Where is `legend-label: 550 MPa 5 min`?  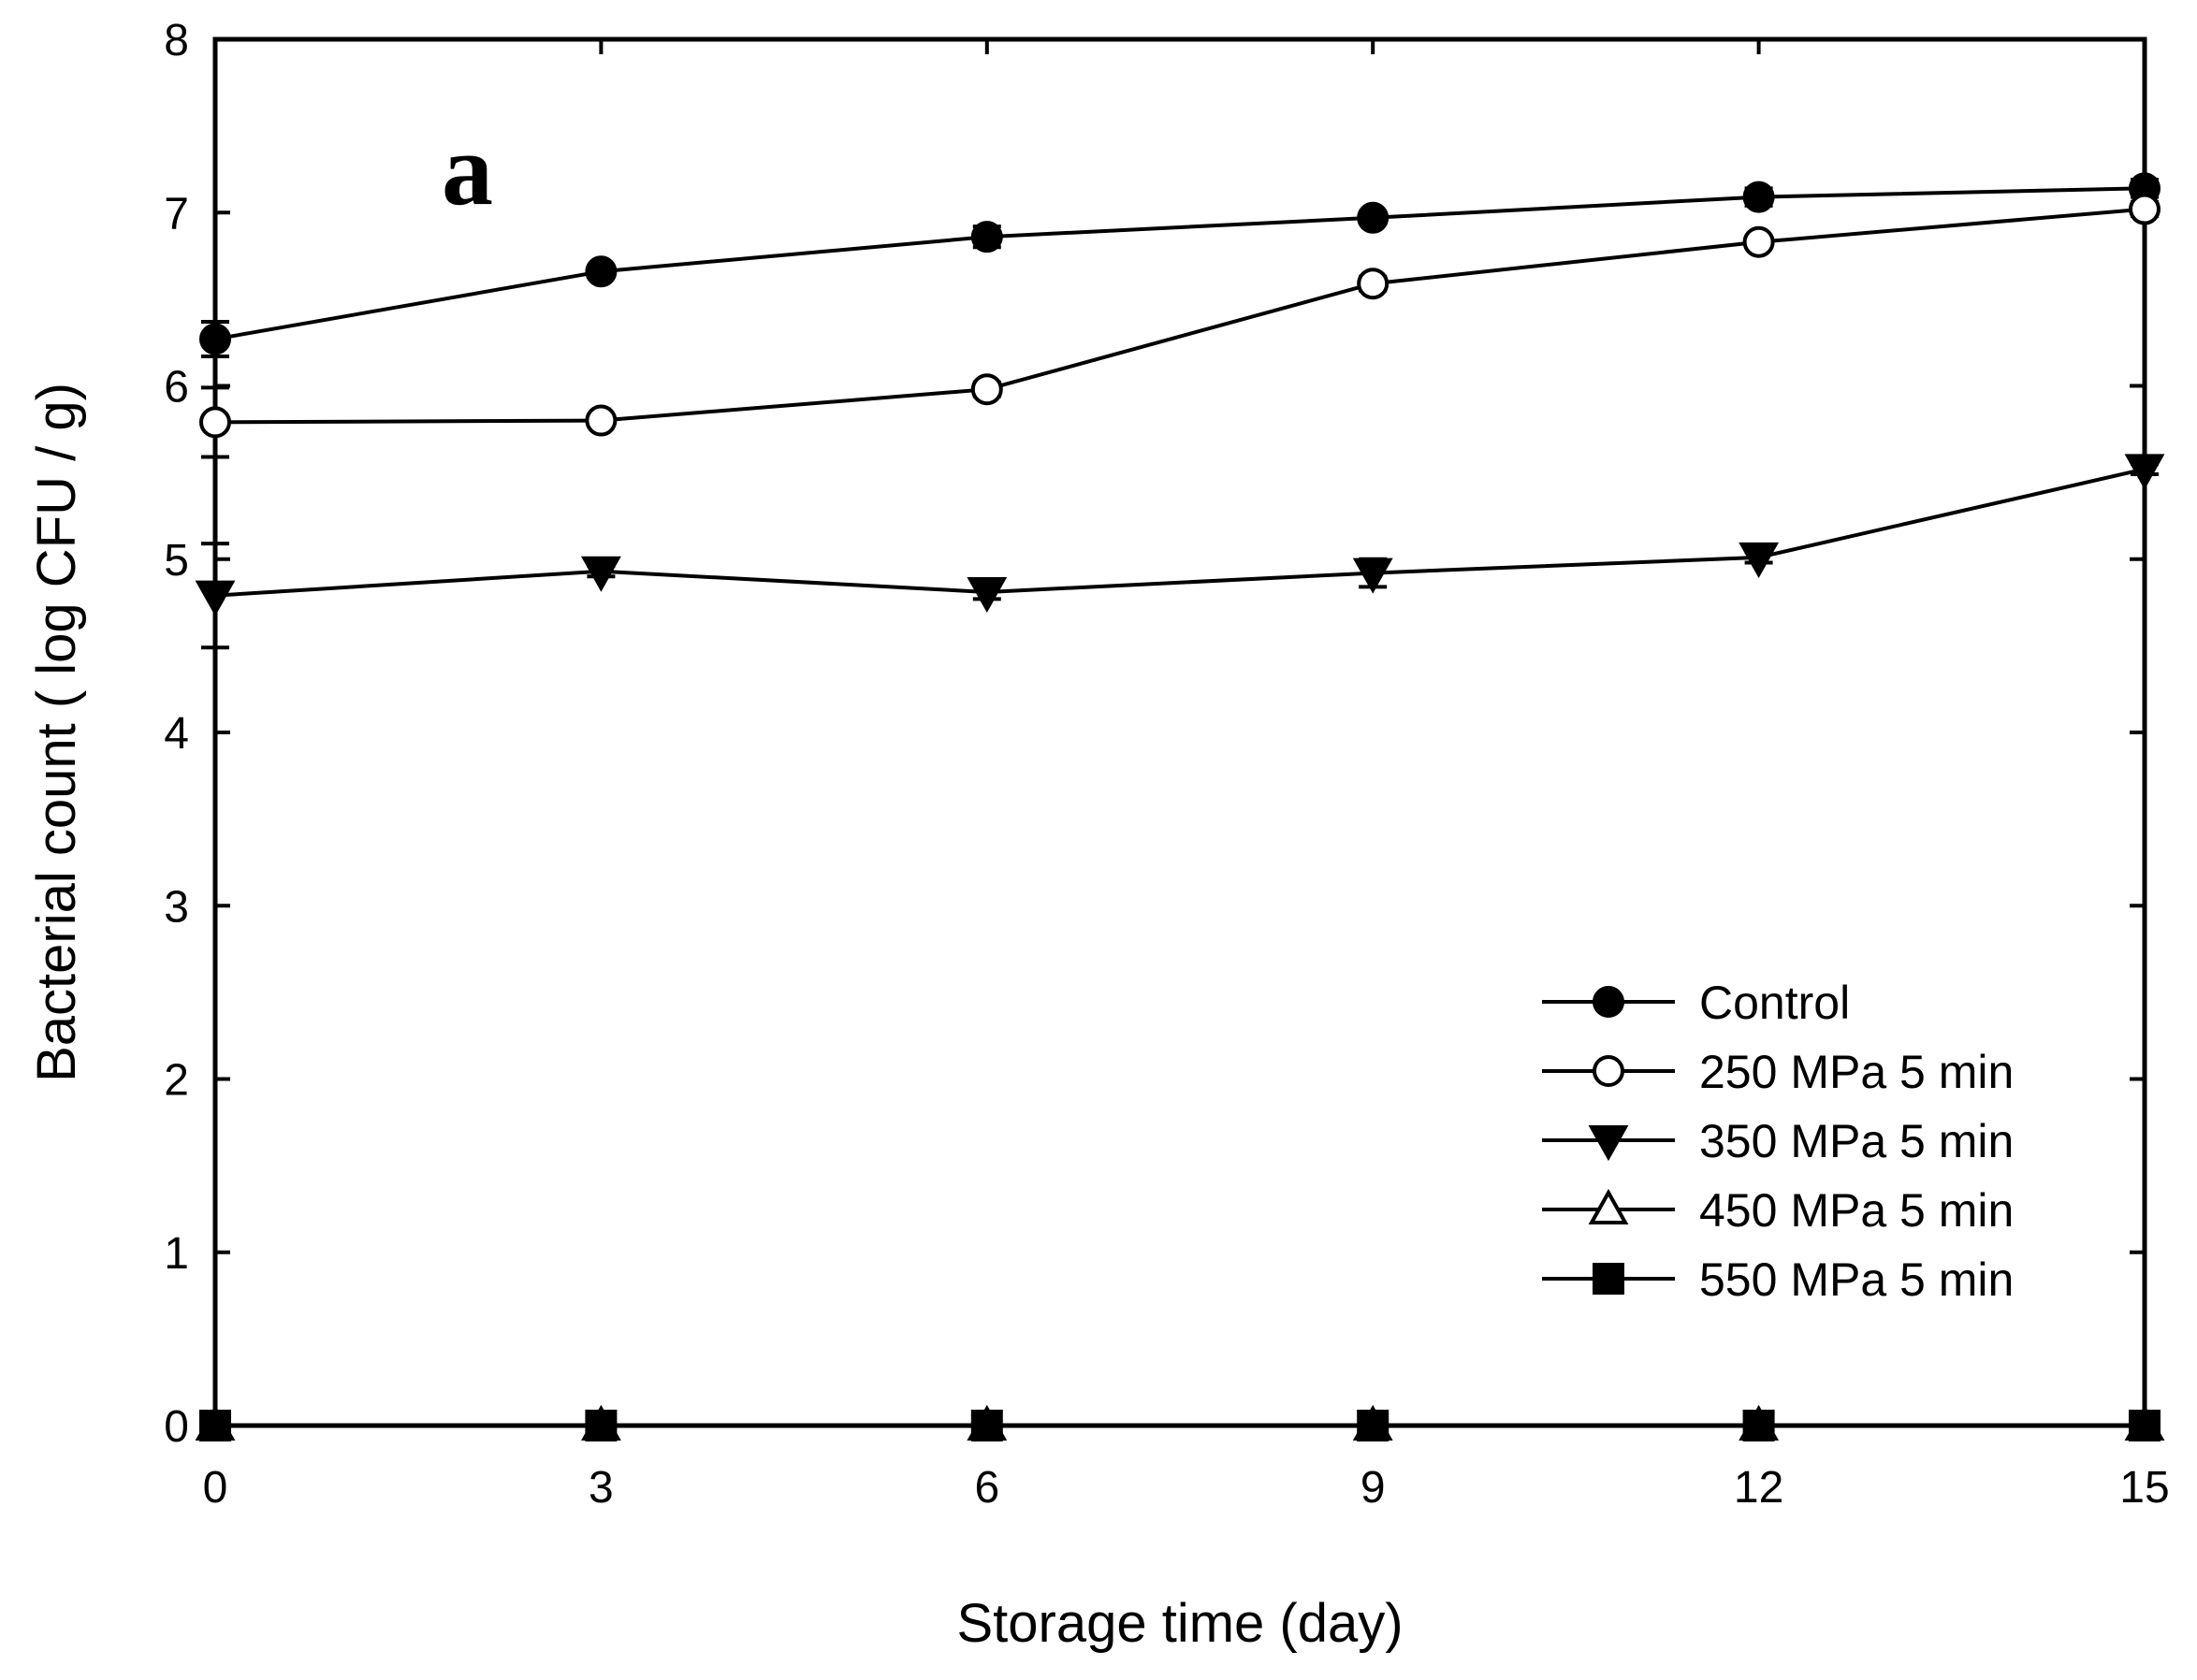
legend-label: 550 MPa 5 min is located at coordinates (1857, 1279).